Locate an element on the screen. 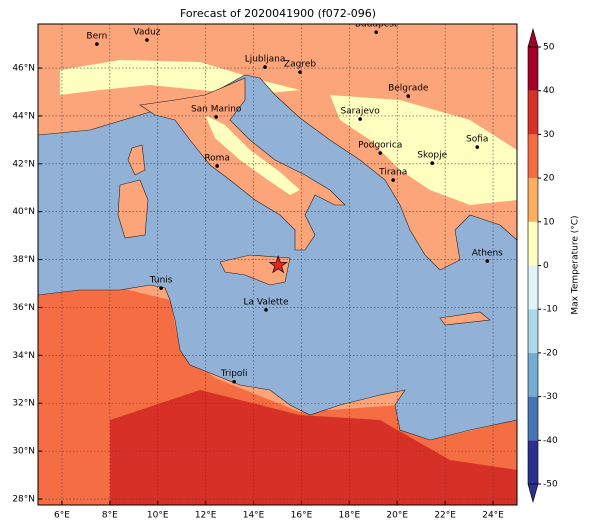 Image resolution: width=592 pixels, height=529 pixels. x-tick-label: 10°E is located at coordinates (158, 516).